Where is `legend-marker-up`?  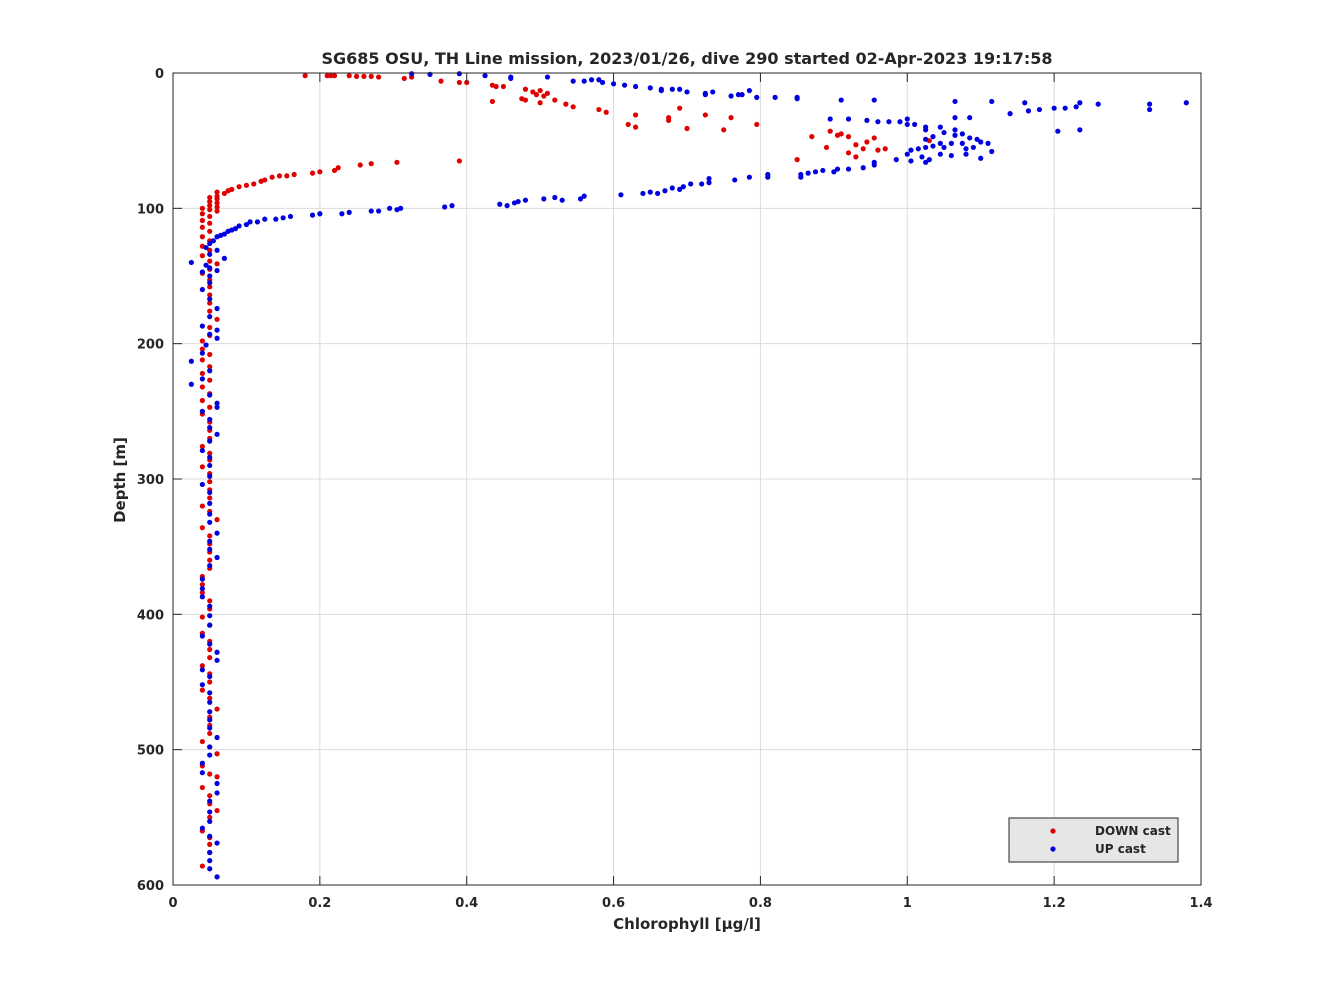
legend-marker-up is located at coordinates (1052, 848).